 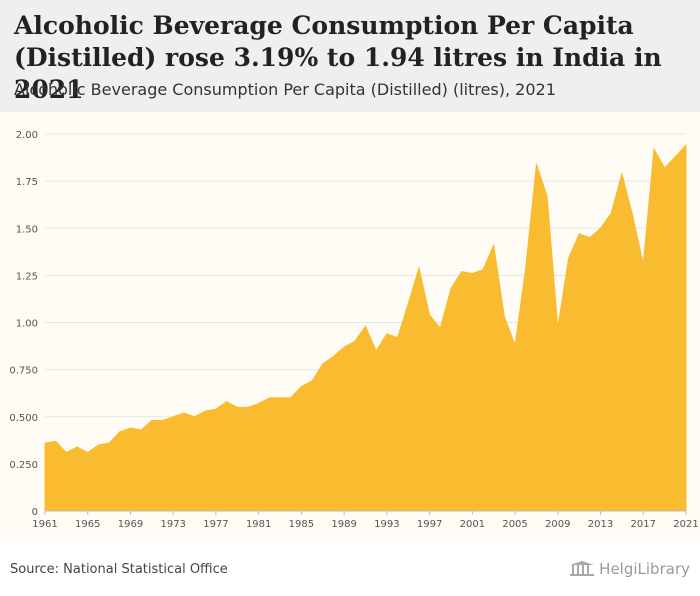 I want to click on x-tick-label: 2005, so click(x=514, y=524).